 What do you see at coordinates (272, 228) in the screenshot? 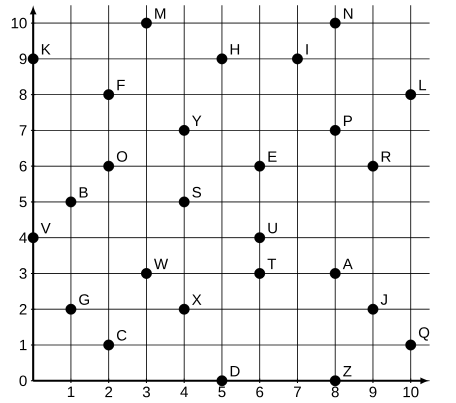
I see `annotation: U` at bounding box center [272, 228].